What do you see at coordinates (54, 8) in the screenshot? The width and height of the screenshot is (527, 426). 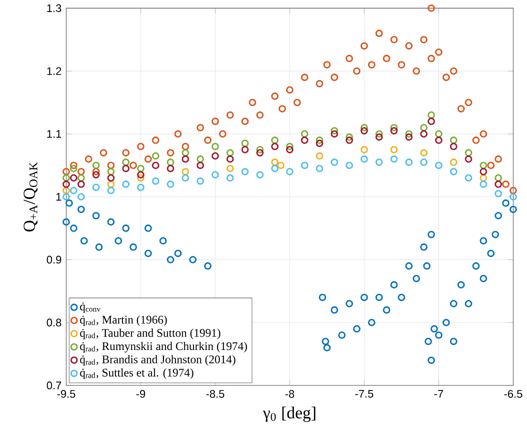 I see `y-tick-label: 1.3` at bounding box center [54, 8].